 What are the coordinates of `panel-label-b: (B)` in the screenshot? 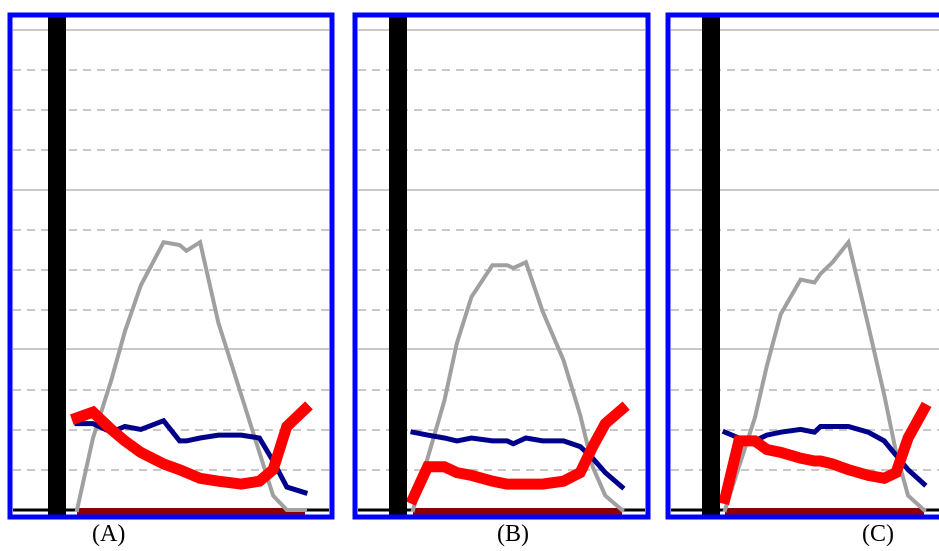 It's located at (513, 534).